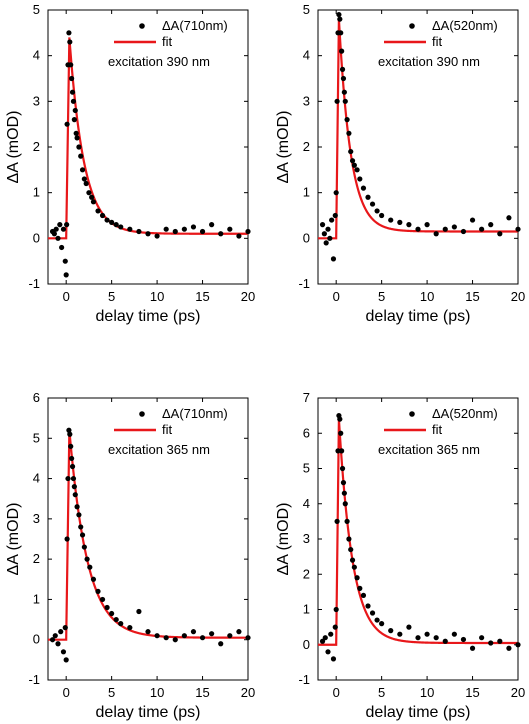 The height and width of the screenshot is (724, 529). I want to click on plot-frame, so click(148, 539).